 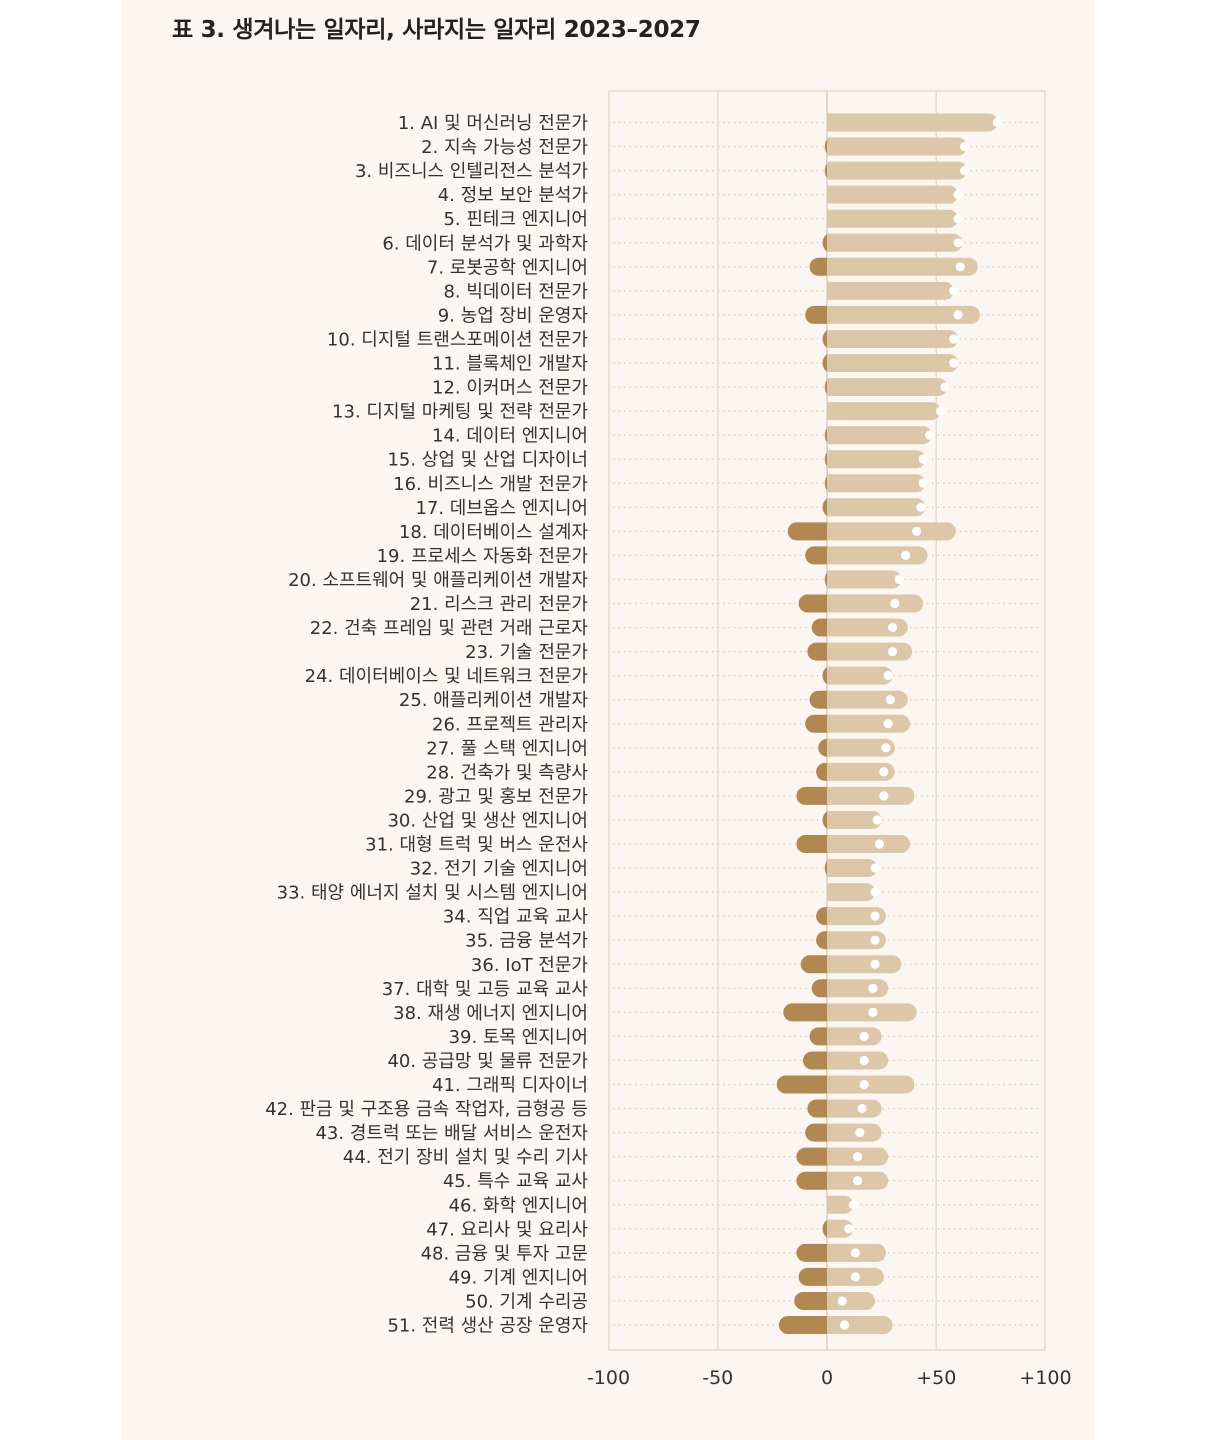 I want to click on chart-row: 49. 기계 엔지니어, so click(x=745, y=1277).